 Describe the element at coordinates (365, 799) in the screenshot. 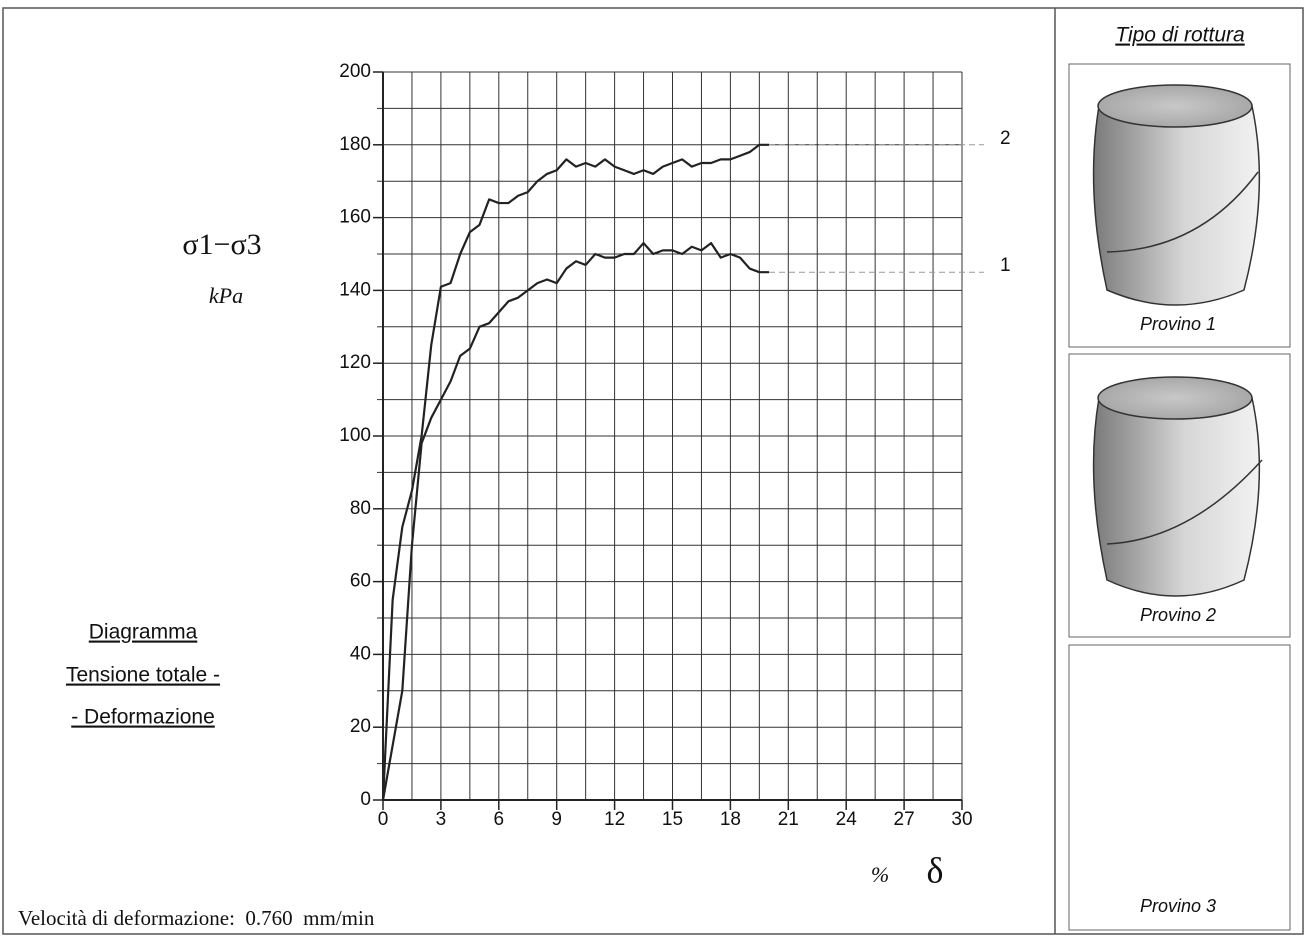

I see `y-tick-label: 0` at that location.